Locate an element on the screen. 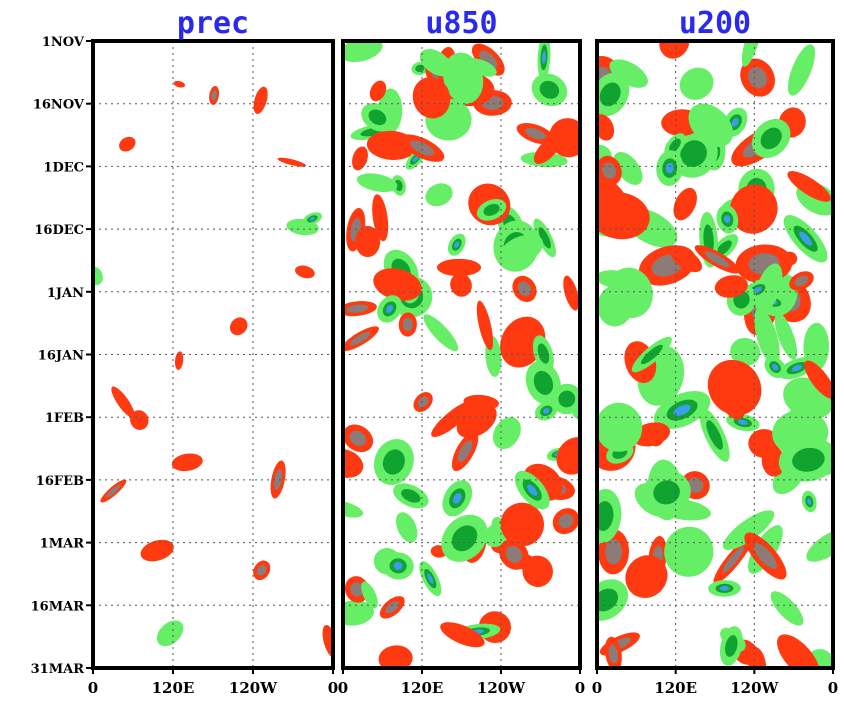  y-tick-label: 31MAR is located at coordinates (58, 669).